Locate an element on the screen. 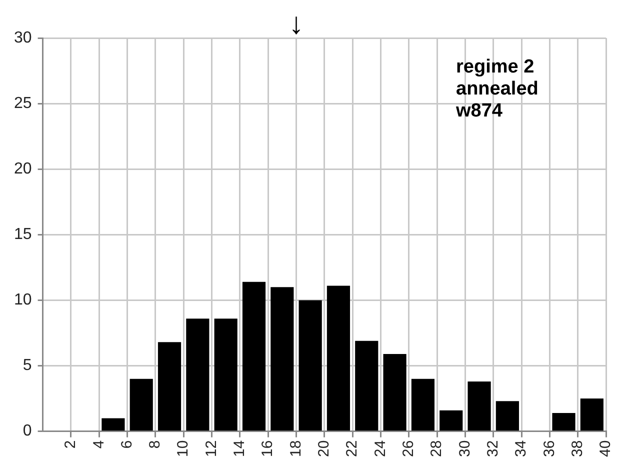 This screenshot has height=468, width=635. x-tick-label: 6 is located at coordinates (127, 444).